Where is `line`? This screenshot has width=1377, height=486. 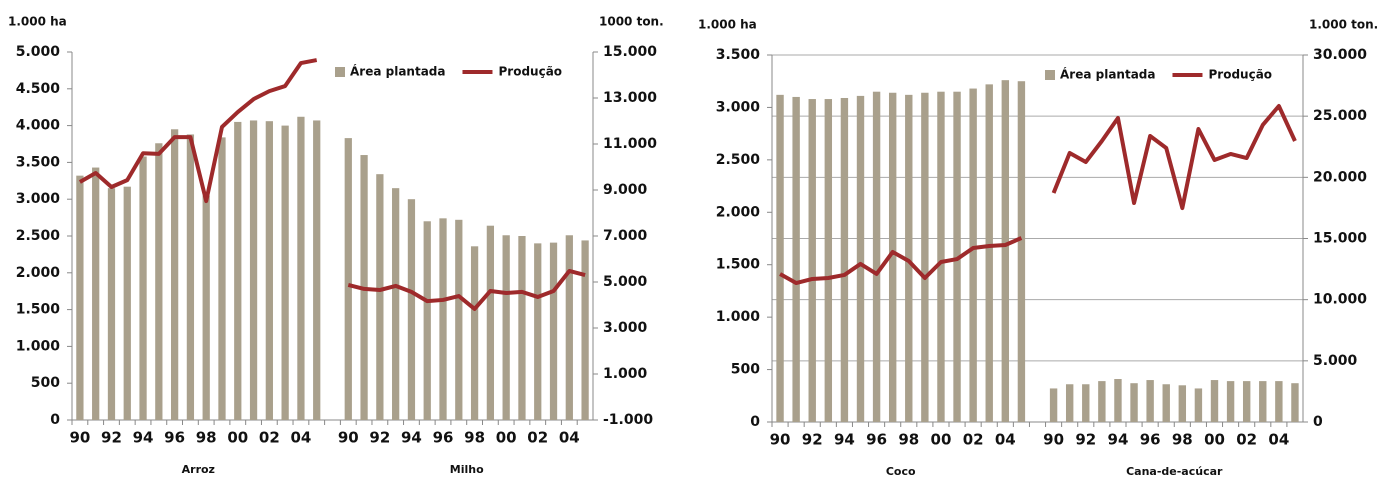 line is located at coordinates (1038, 195).